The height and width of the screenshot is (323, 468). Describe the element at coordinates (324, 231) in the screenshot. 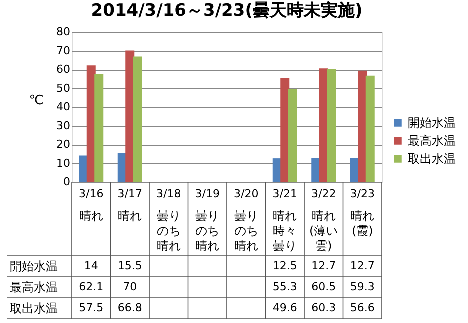

I see `text: 晴れ(薄い雲)` at that location.